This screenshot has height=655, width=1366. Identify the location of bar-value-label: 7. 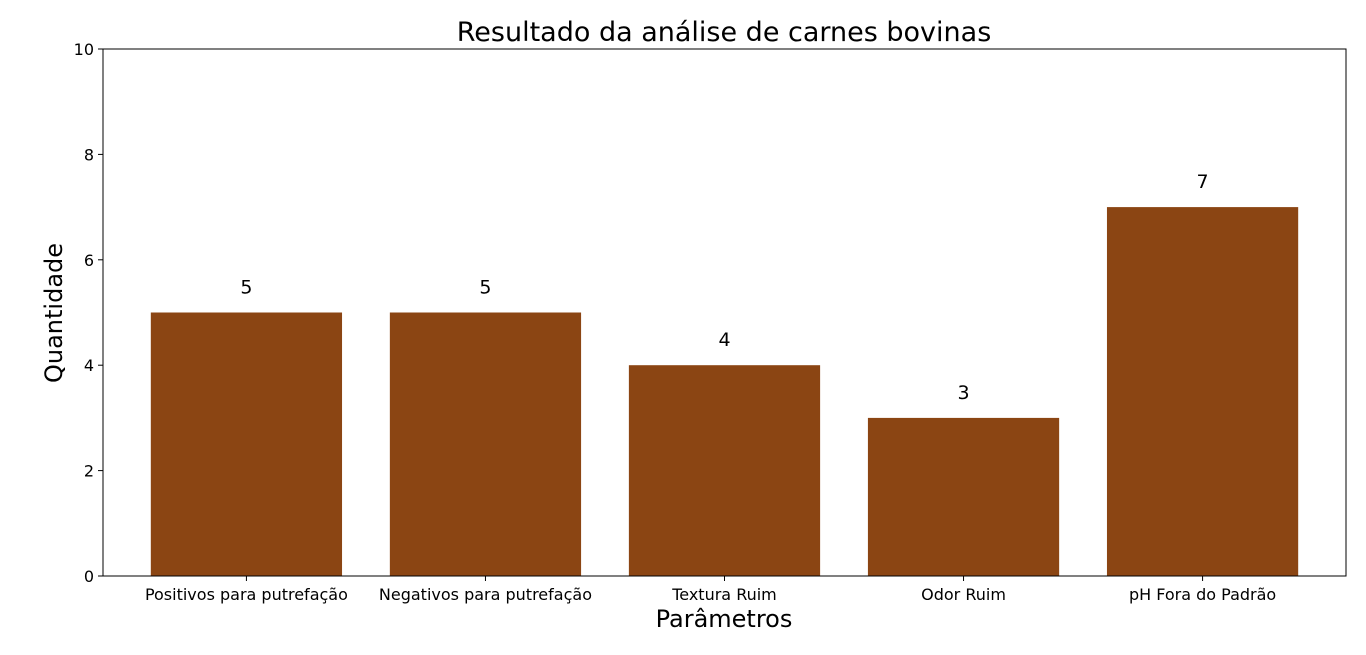
(1203, 182).